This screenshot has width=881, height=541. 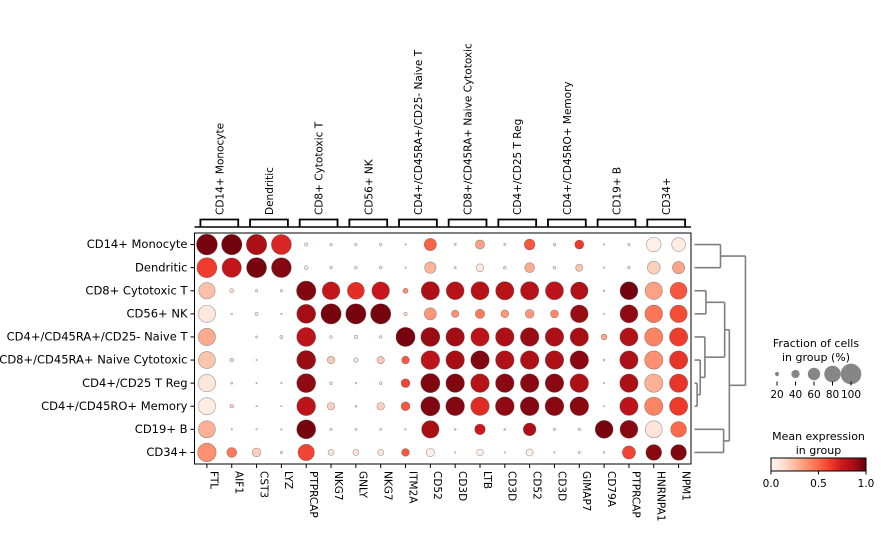 What do you see at coordinates (851, 395) in the screenshot?
I see `fraction-legend-tick-label: 100` at bounding box center [851, 395].